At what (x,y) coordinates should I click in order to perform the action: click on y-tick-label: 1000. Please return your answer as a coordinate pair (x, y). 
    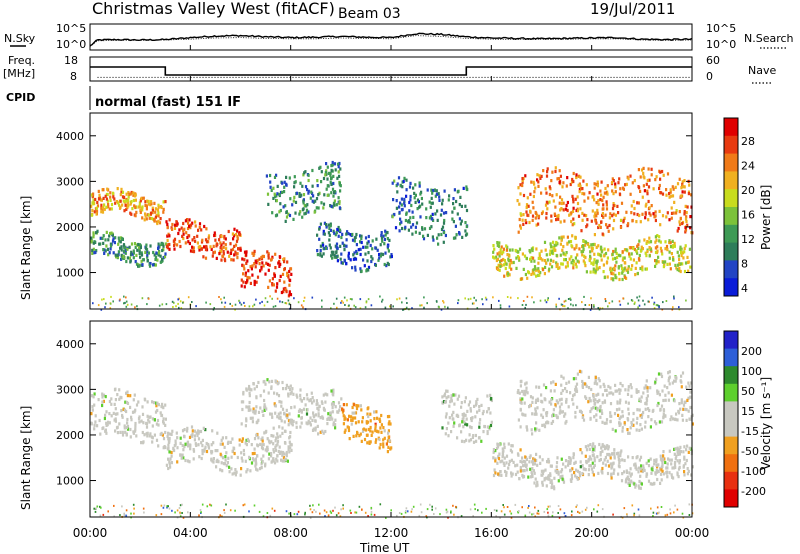
    Looking at the image, I should click on (70, 273).